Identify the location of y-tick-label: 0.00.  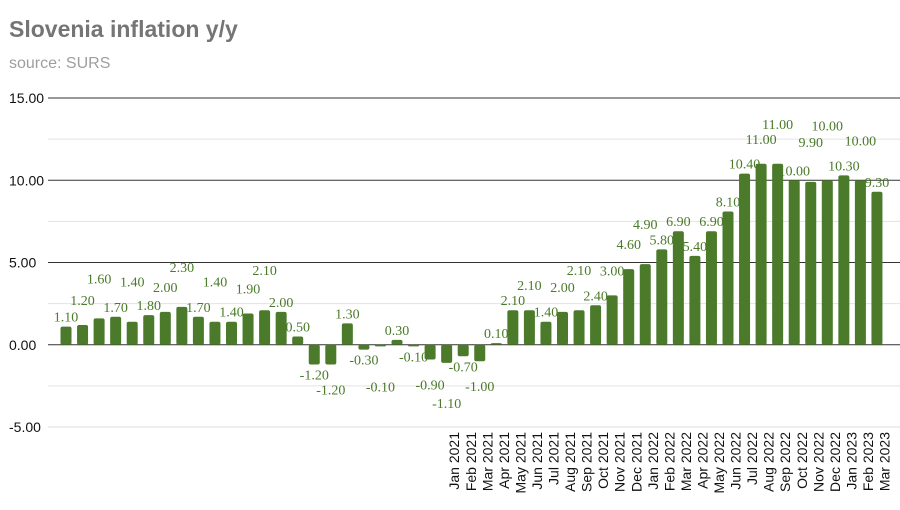
(22, 345).